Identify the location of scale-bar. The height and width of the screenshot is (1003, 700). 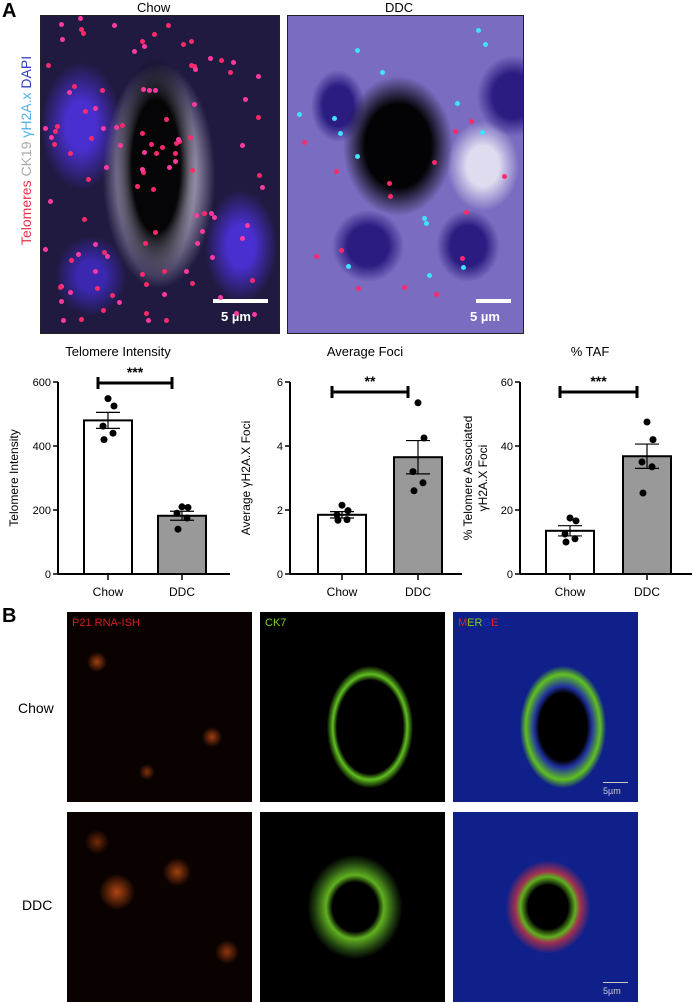
(240, 301).